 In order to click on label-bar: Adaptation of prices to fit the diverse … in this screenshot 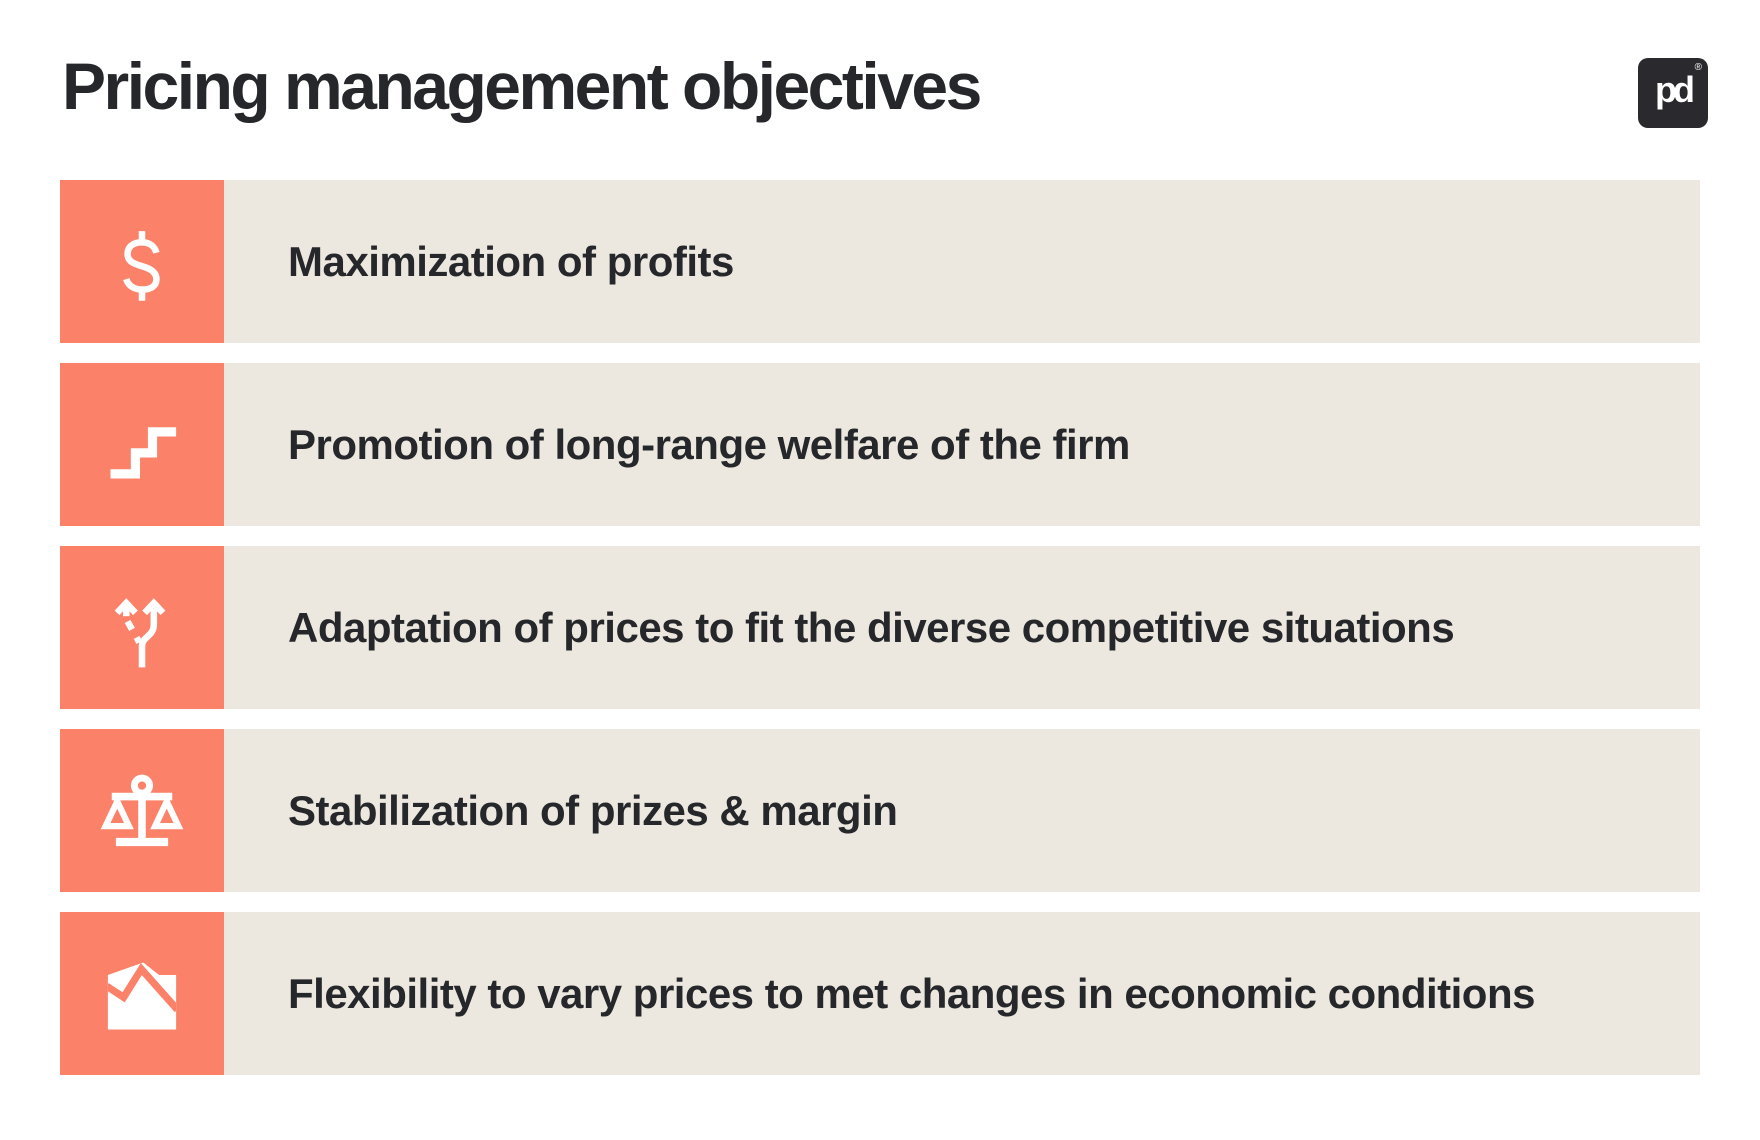, I will do `click(962, 627)`.